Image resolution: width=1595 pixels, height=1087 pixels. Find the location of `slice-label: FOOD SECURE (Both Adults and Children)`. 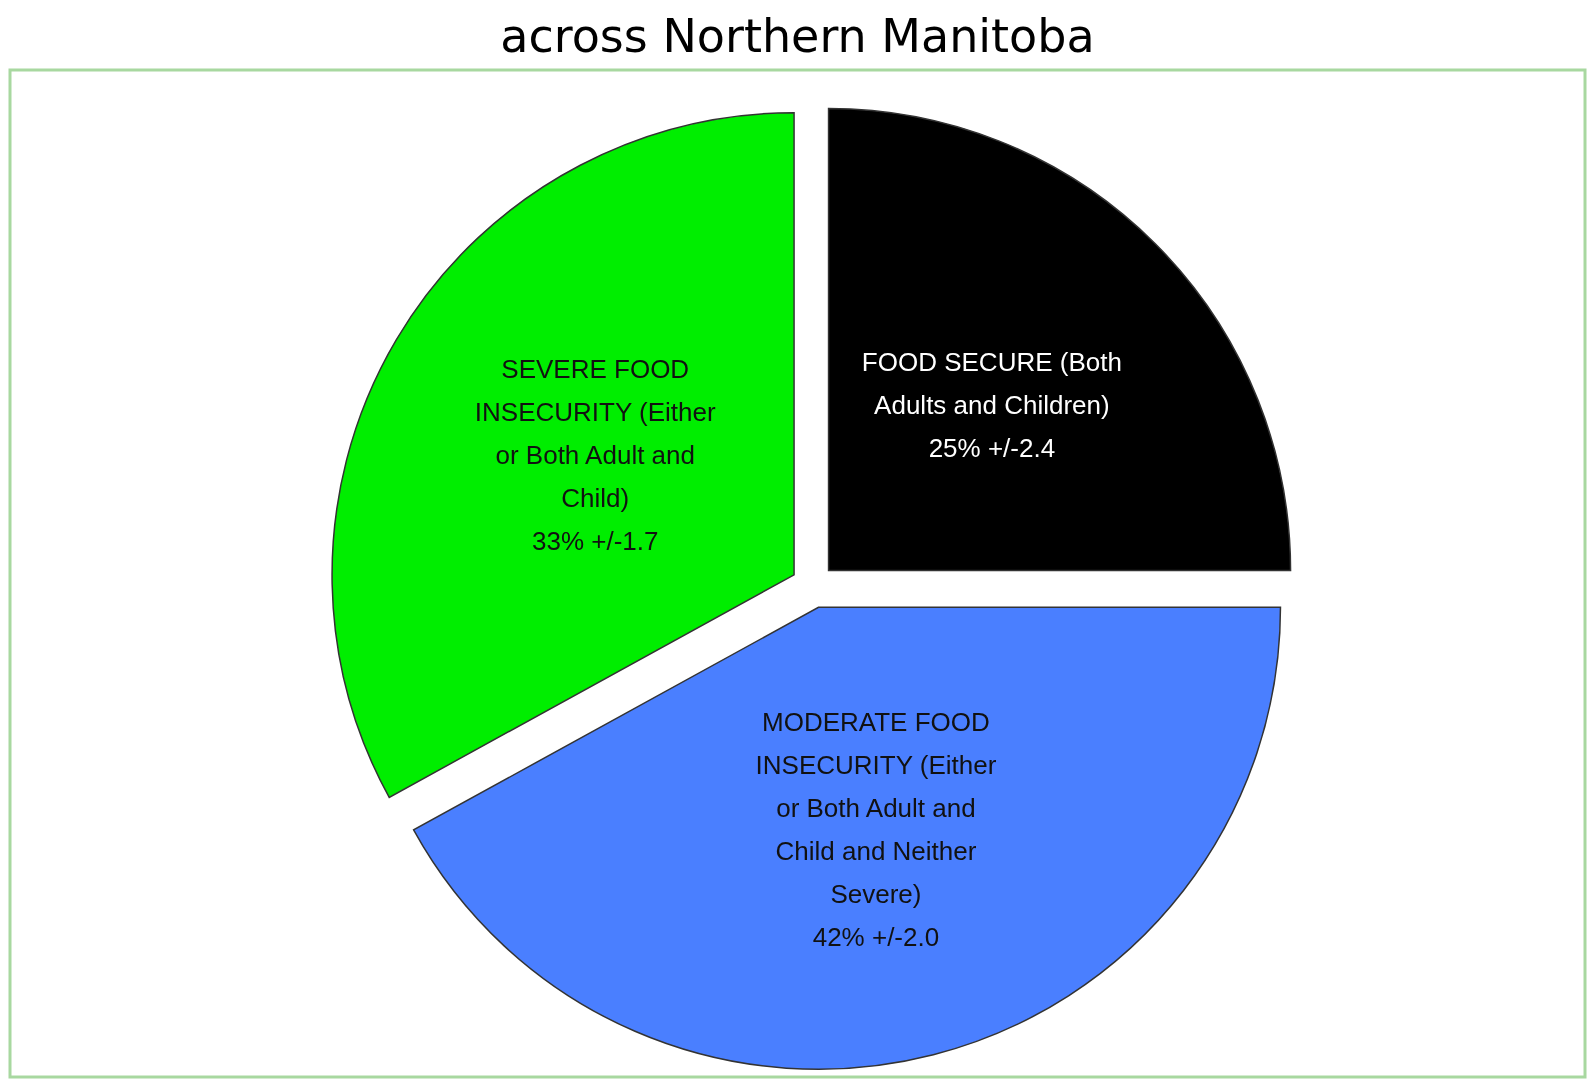

slice-label: FOOD SECURE (Both Adults and Children) is located at coordinates (991, 383).